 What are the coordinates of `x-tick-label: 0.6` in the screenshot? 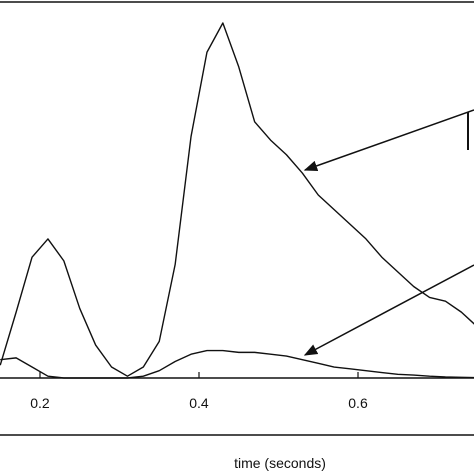 It's located at (358, 403).